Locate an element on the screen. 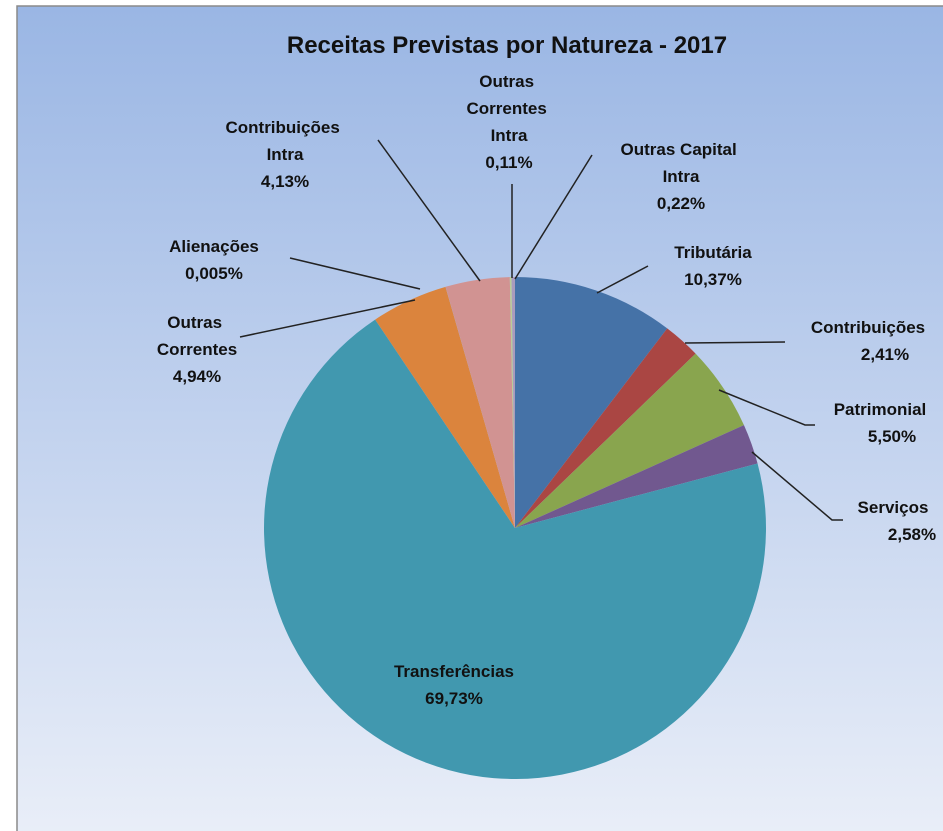 Image resolution: width=943 pixels, height=831 pixels. label-line: Patrimonial is located at coordinates (880, 409).